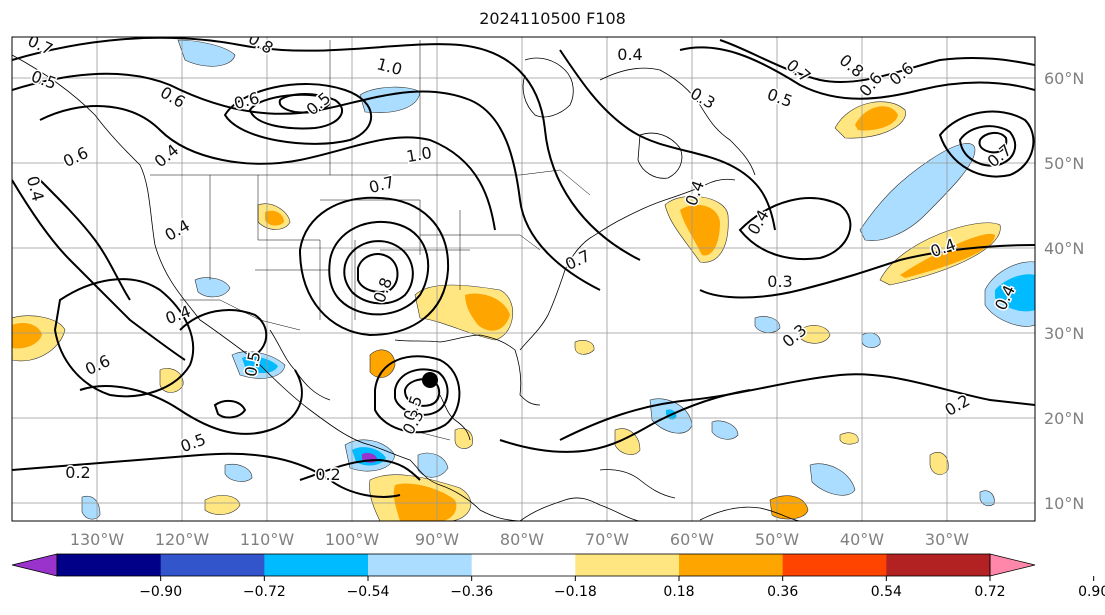 The width and height of the screenshot is (1105, 615). Describe the element at coordinates (692, 539) in the screenshot. I see `lon-label: 60°W` at that location.